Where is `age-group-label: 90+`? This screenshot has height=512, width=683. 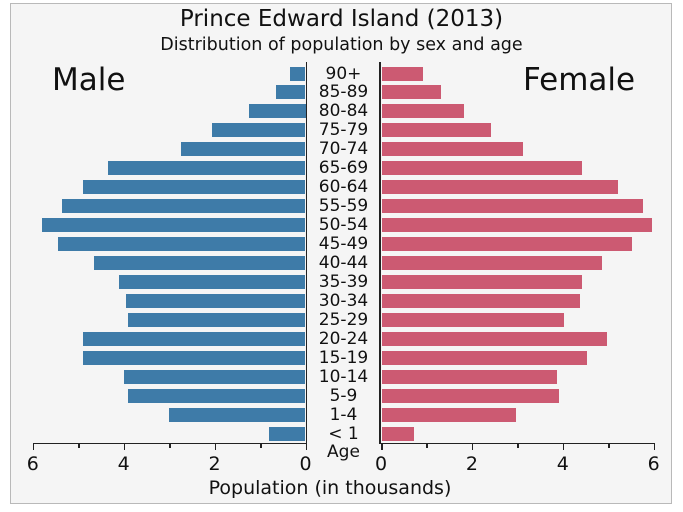 age-group-label: 90+ is located at coordinates (343, 73).